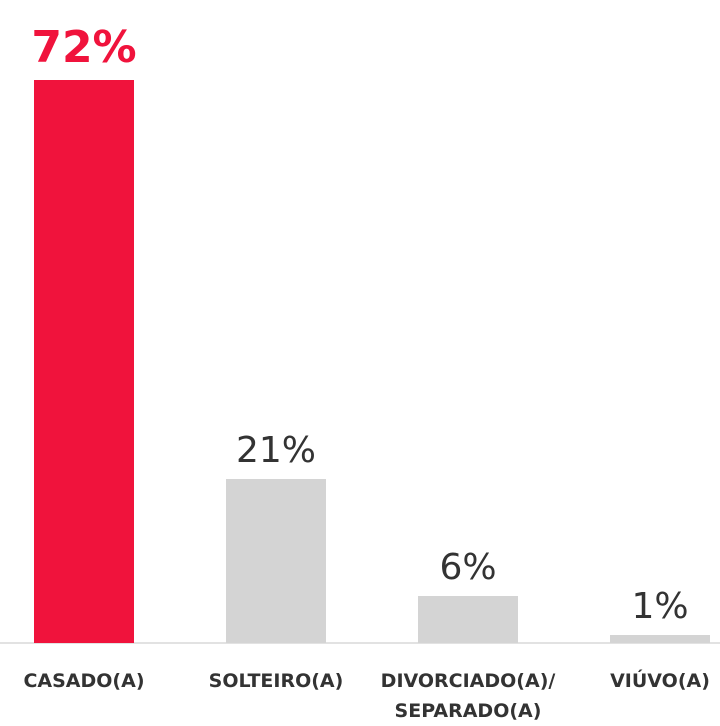 The width and height of the screenshot is (720, 726). What do you see at coordinates (84, 47) in the screenshot?
I see `value-label: 72%` at bounding box center [84, 47].